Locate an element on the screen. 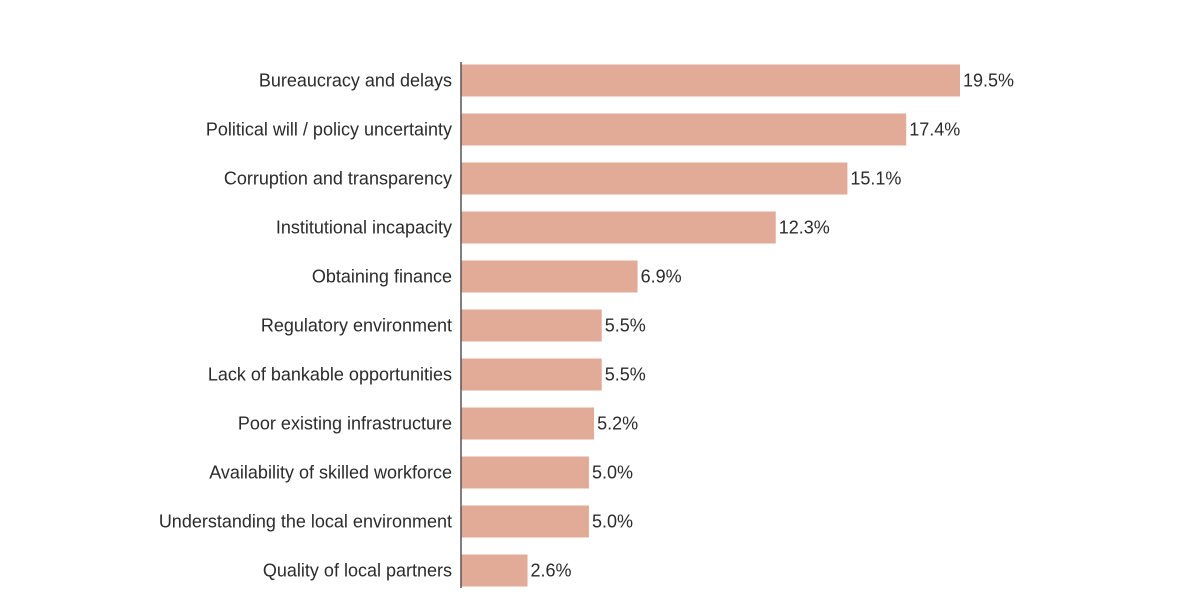  value-label: 6.9% is located at coordinates (661, 277).